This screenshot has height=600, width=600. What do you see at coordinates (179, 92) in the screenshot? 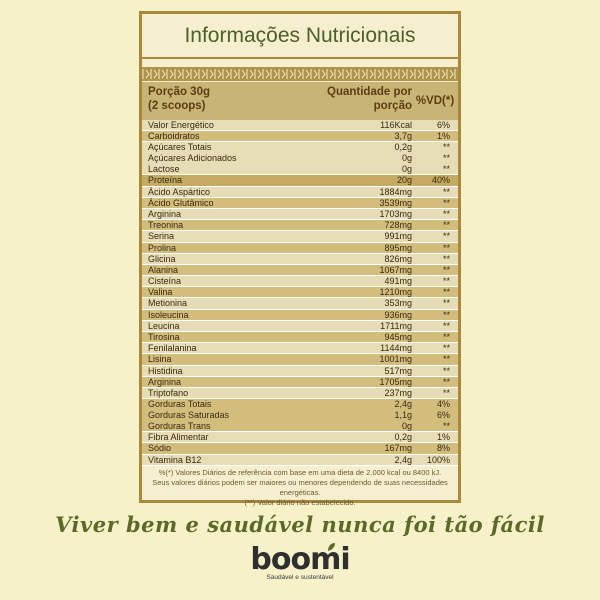
I see `portion-size: Porção 30g` at bounding box center [179, 92].